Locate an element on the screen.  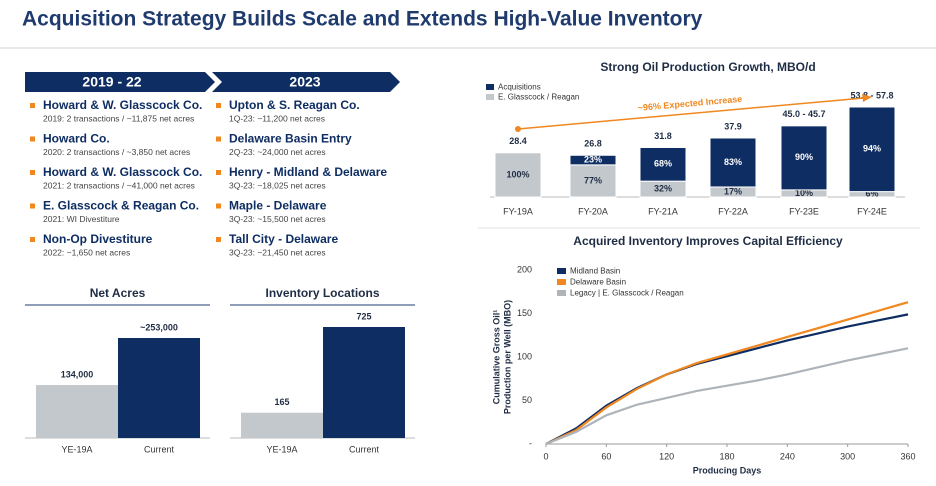
segment-label: 23% is located at coordinates (593, 159).